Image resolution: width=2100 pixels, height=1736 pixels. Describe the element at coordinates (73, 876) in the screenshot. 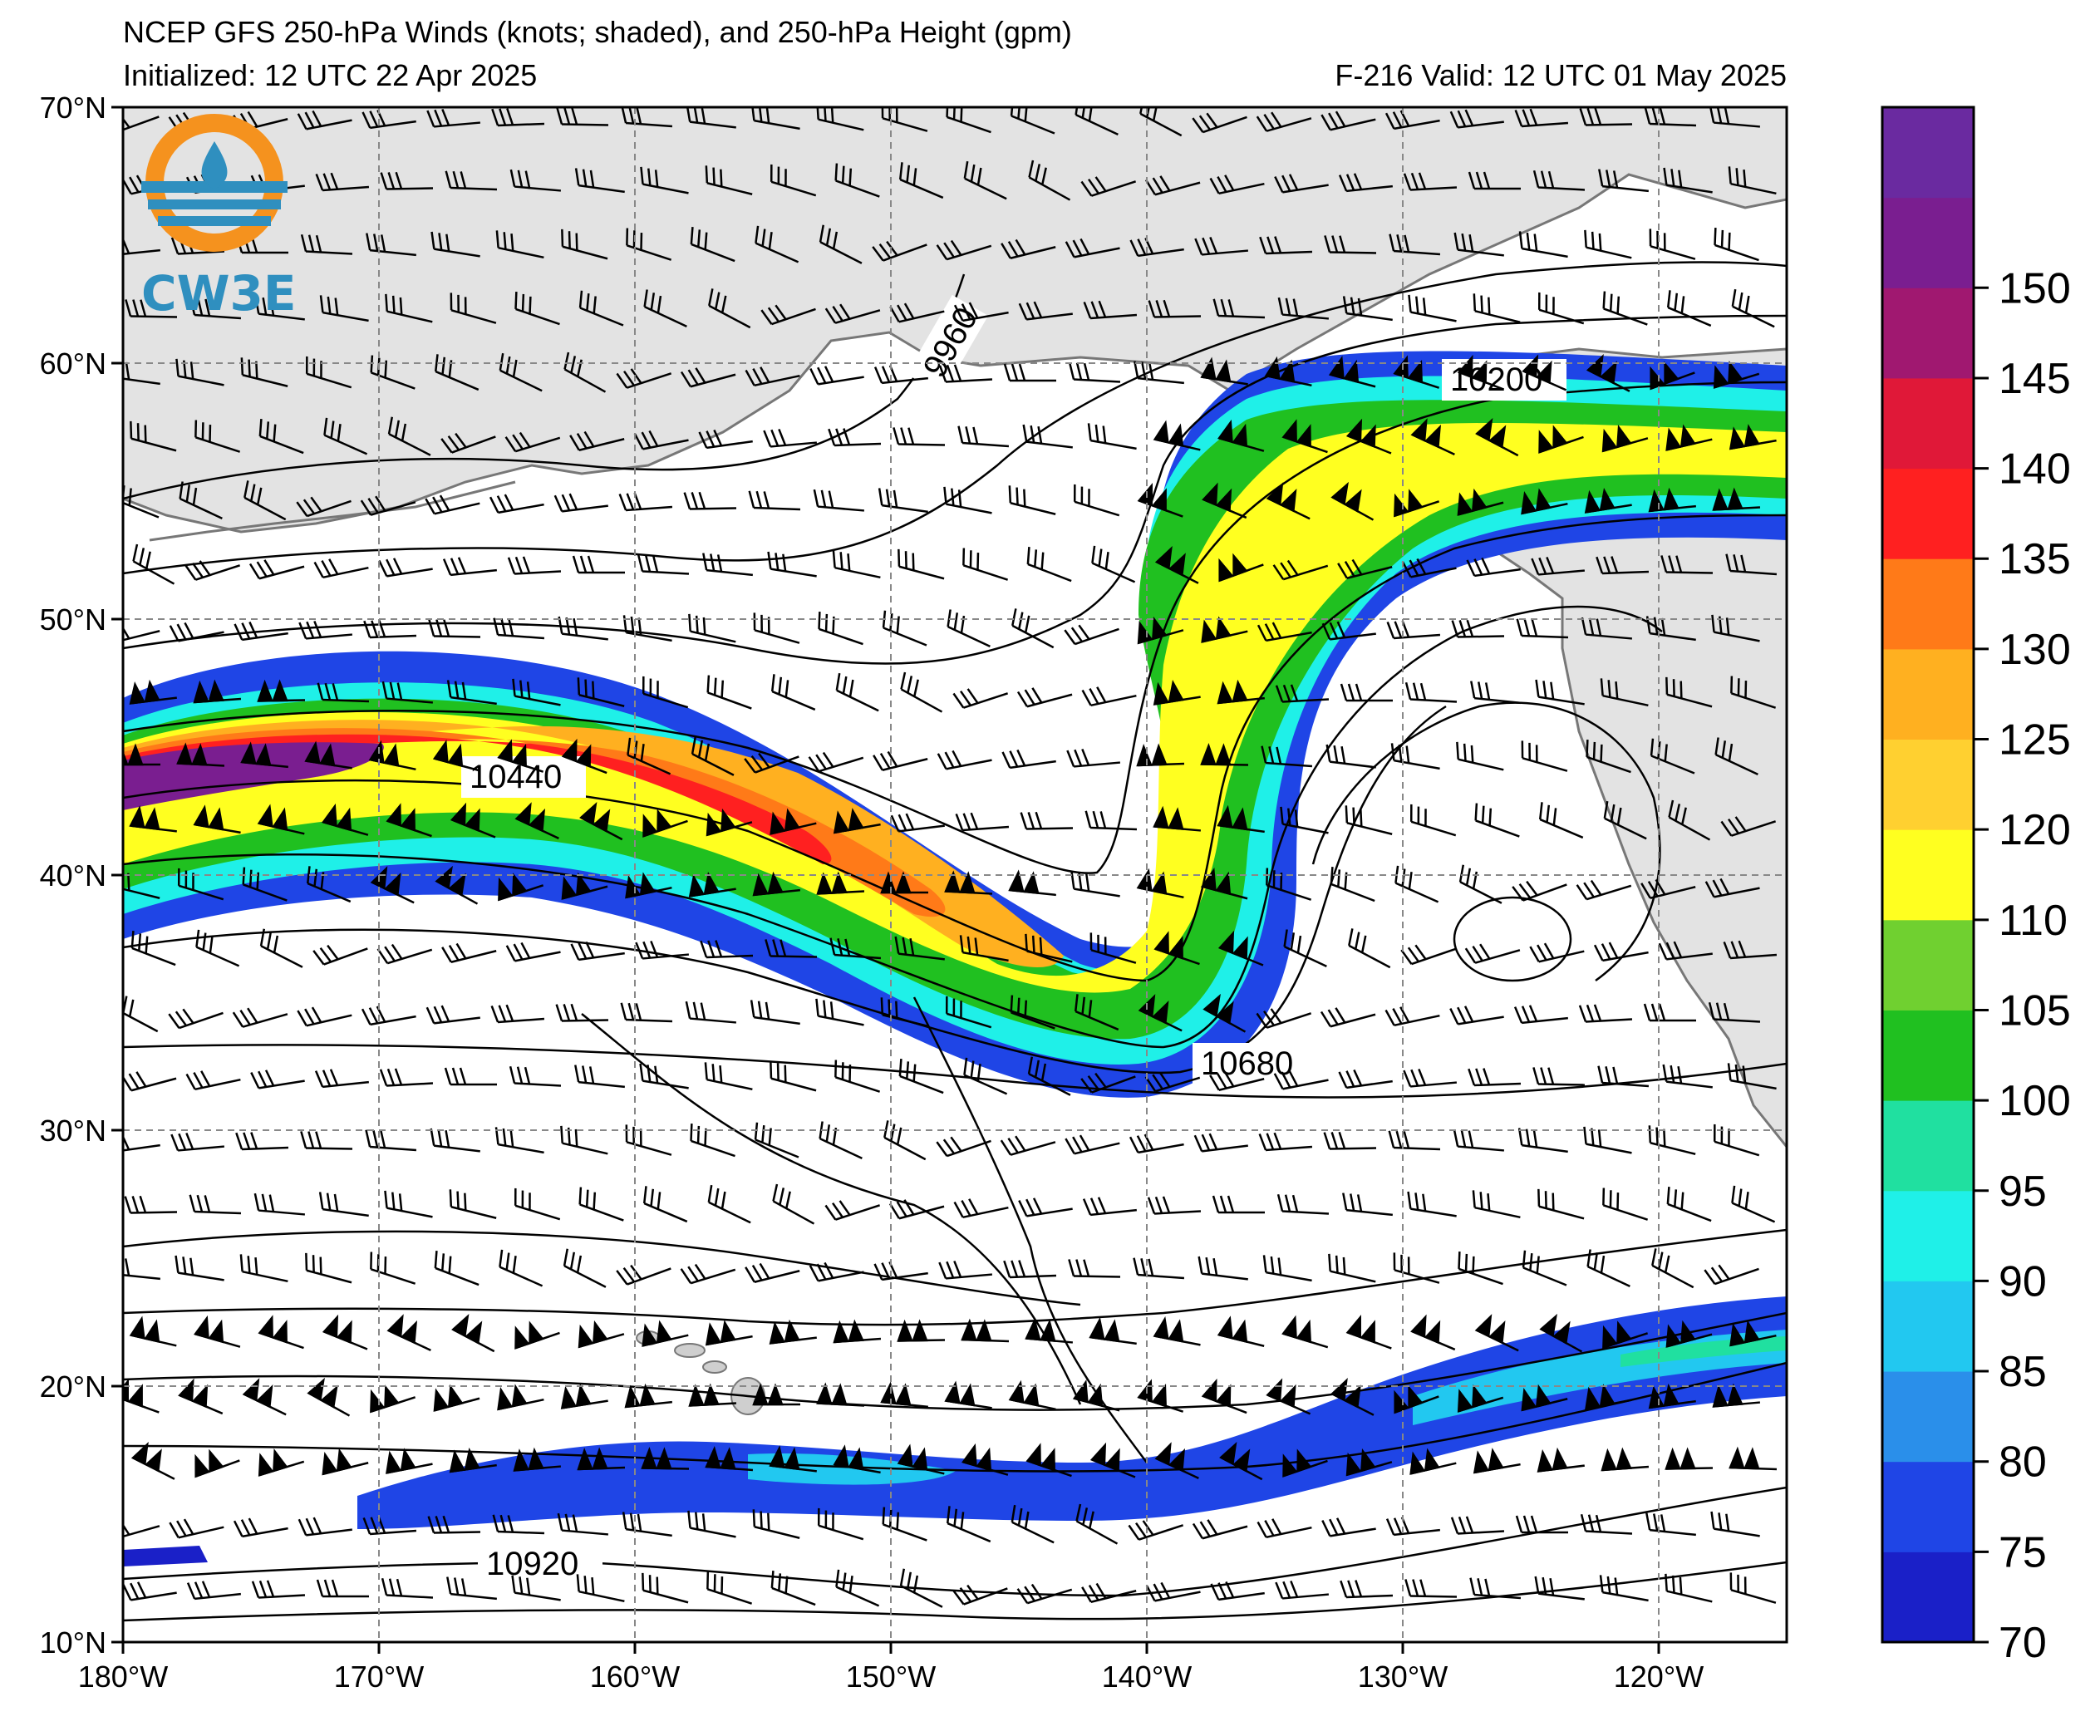

I see `lat-labels: 70°N 60°N 50°N 40°N 30°N 20°N 10°N` at that location.